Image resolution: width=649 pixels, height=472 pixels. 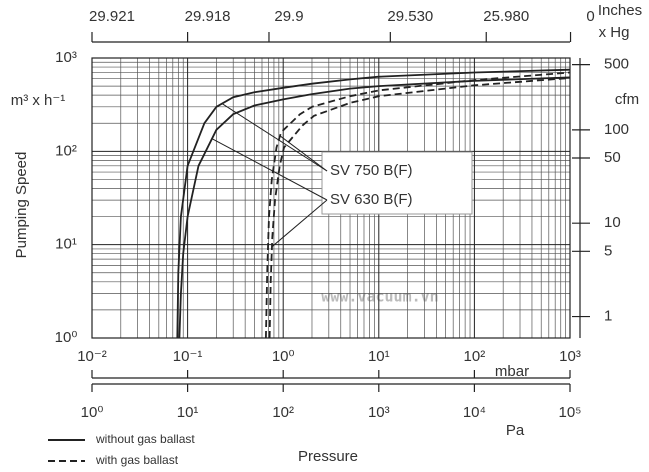 What do you see at coordinates (66, 150) in the screenshot?
I see `y-tick-label: 10²` at bounding box center [66, 150].